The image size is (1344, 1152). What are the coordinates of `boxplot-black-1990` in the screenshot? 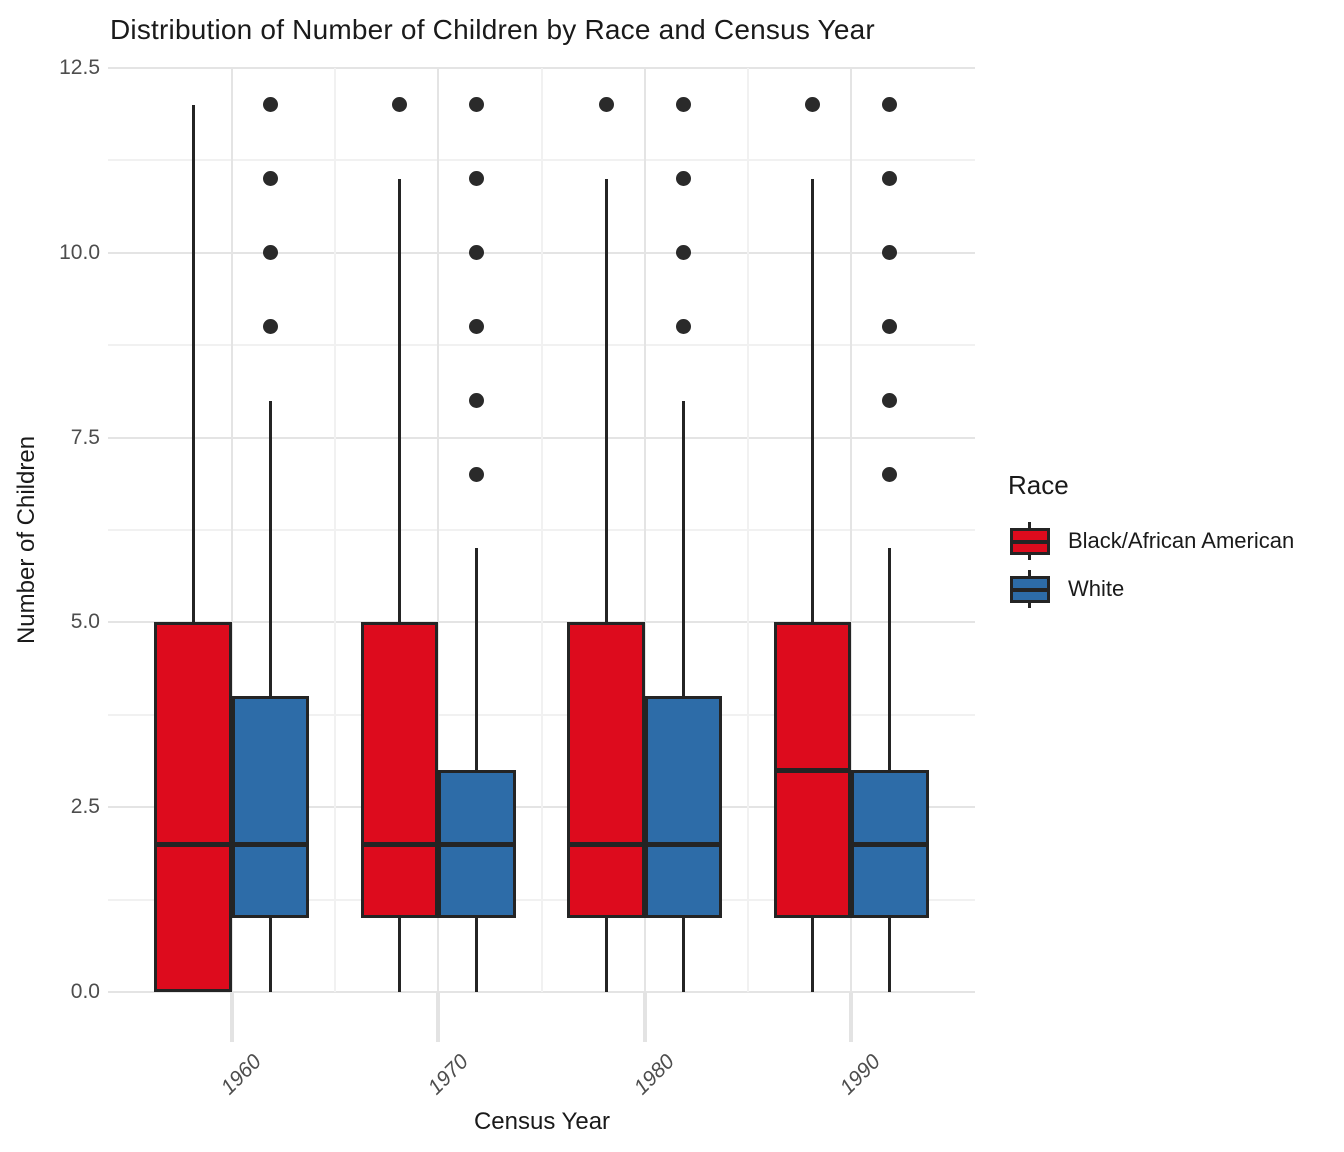 It's located at (812, 770).